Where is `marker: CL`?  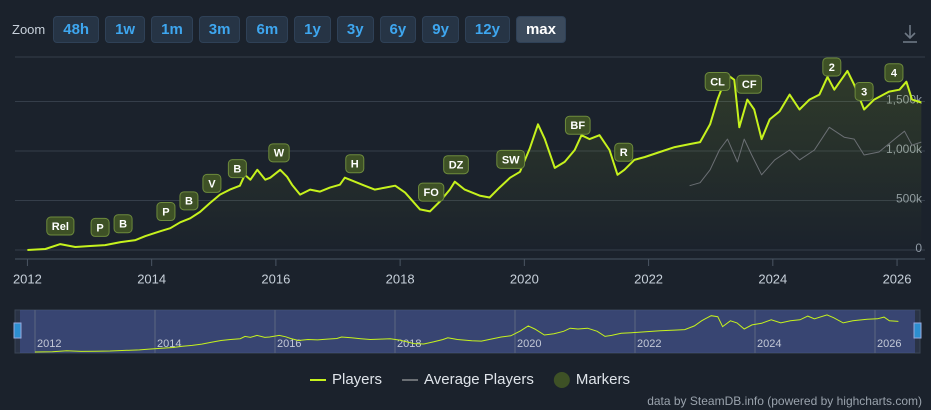
marker: CL is located at coordinates (717, 82).